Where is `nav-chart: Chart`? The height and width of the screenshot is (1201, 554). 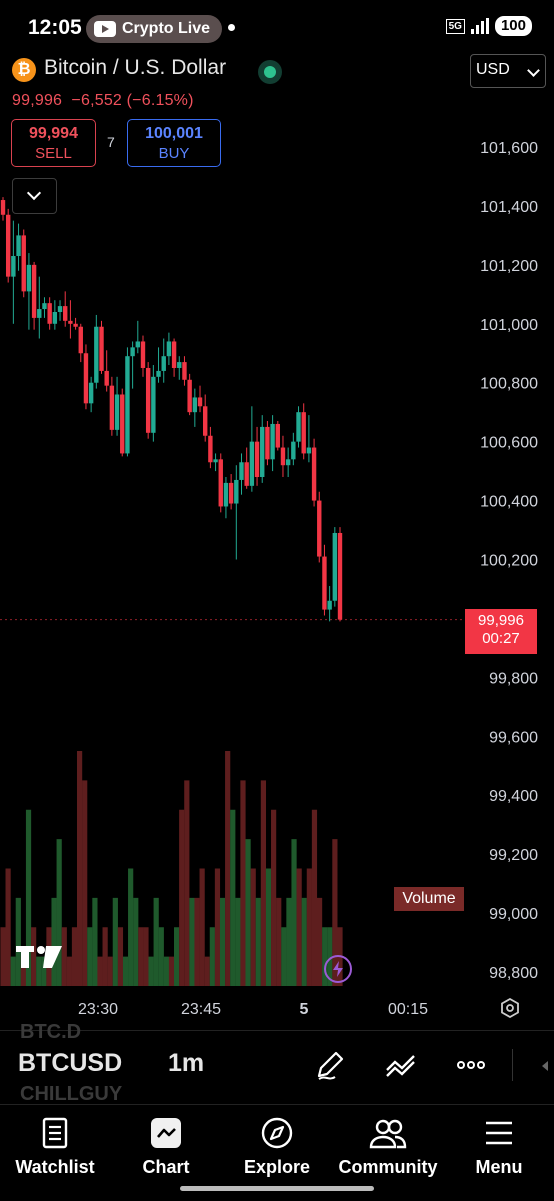 nav-chart: Chart is located at coordinates (166, 1145).